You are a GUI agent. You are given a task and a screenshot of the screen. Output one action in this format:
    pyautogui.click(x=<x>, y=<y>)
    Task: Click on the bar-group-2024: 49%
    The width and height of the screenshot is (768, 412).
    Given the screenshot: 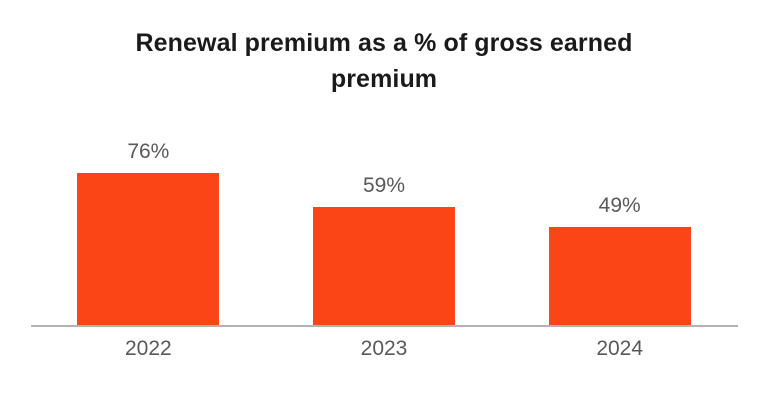 What is the action you would take?
    pyautogui.click(x=620, y=225)
    